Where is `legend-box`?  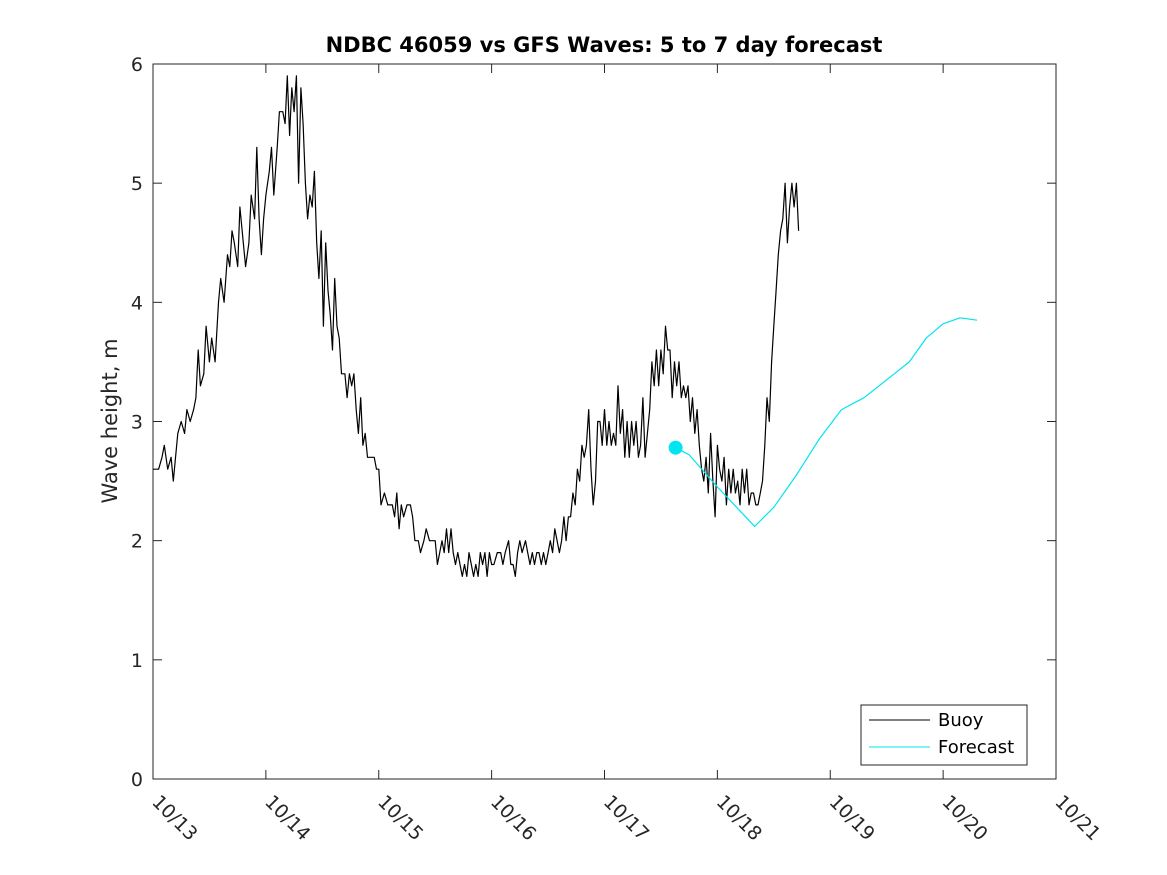
legend-box is located at coordinates (944, 735).